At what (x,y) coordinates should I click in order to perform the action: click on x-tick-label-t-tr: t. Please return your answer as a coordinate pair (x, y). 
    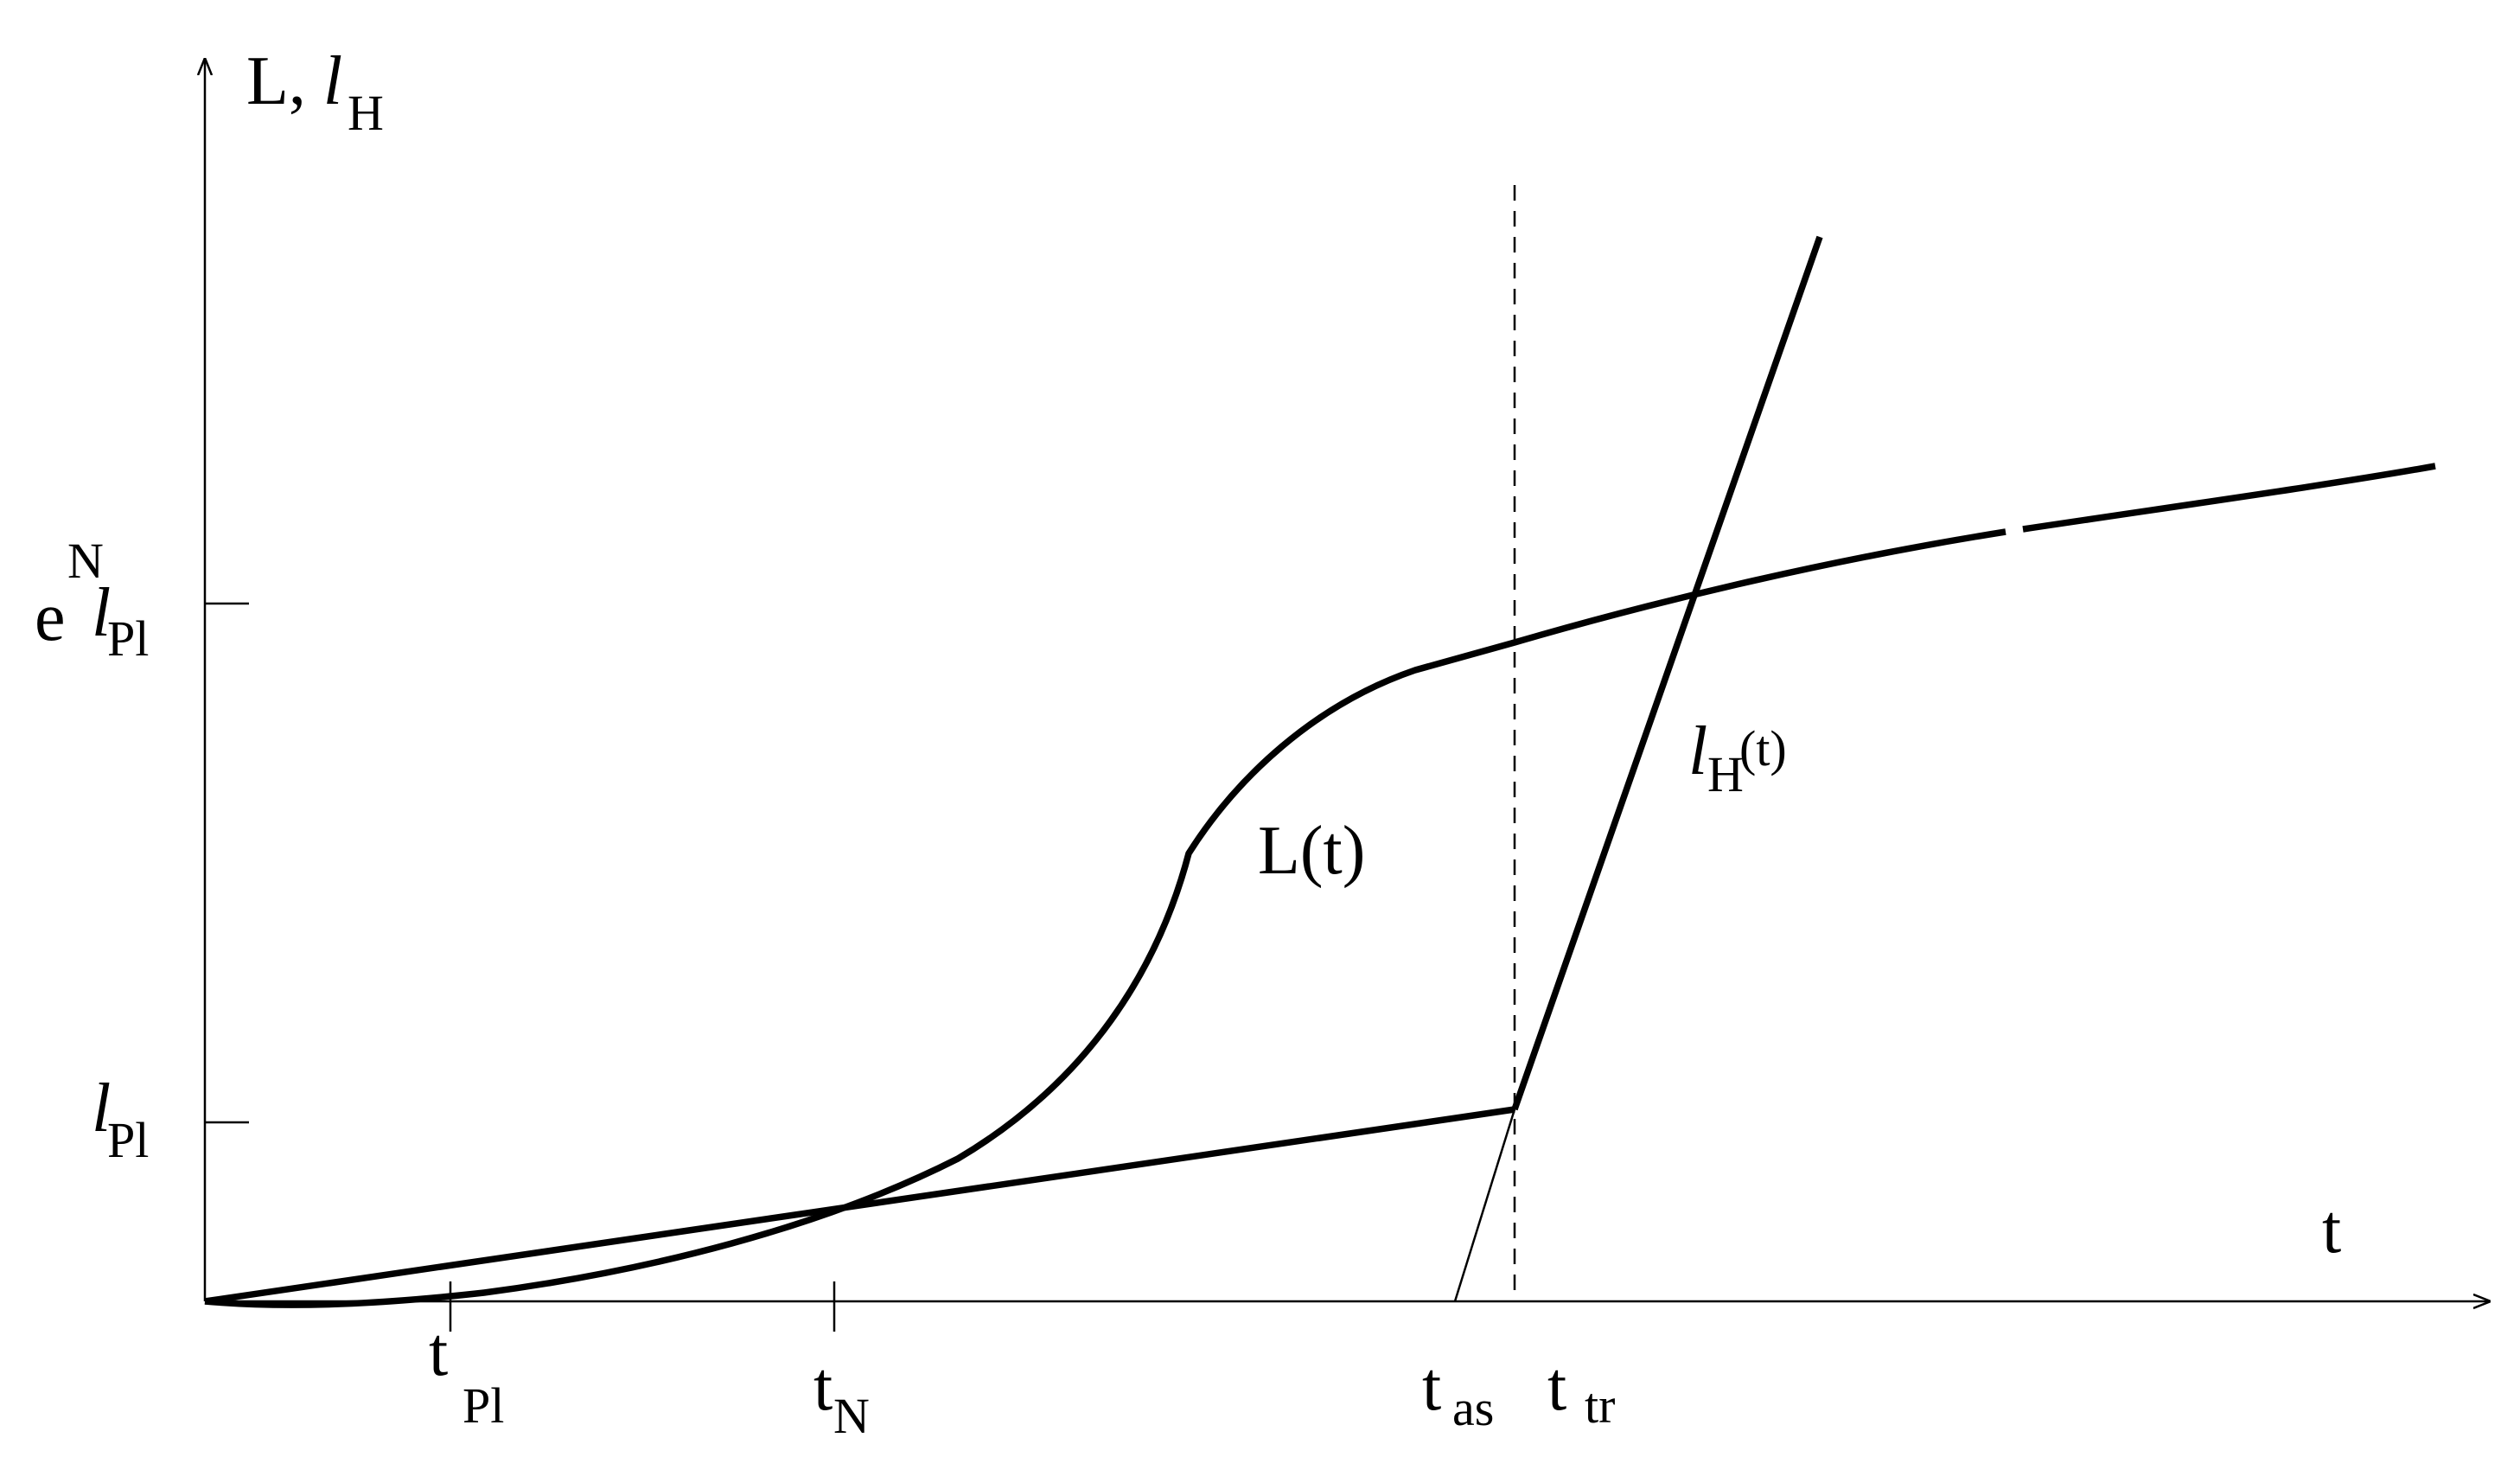
    Looking at the image, I should click on (1556, 1387).